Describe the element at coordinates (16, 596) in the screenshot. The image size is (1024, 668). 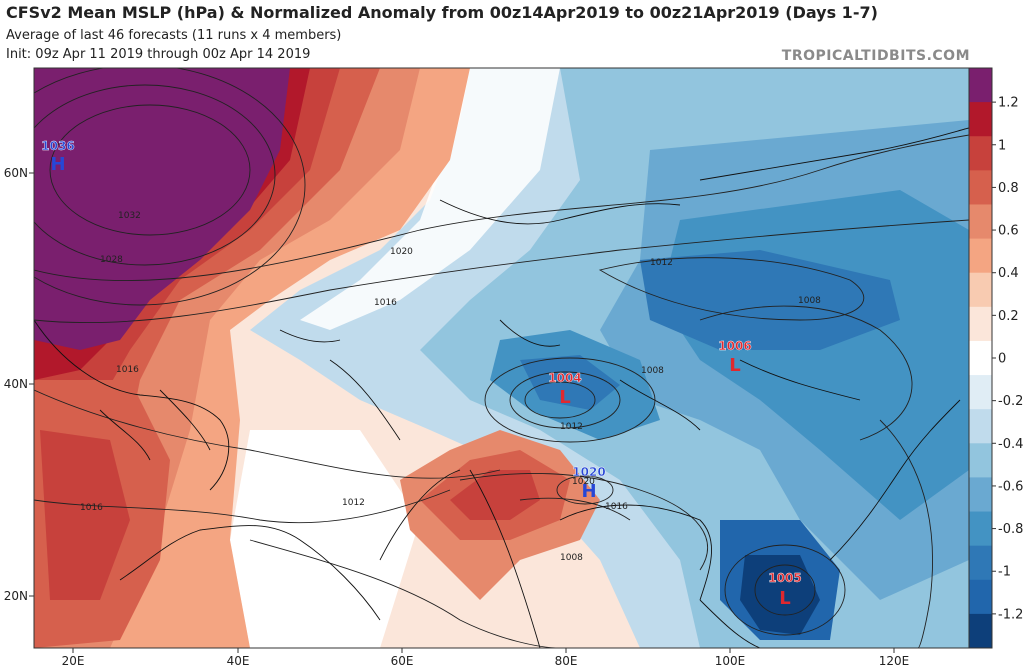
I see `lat-tick-label: 20N` at that location.